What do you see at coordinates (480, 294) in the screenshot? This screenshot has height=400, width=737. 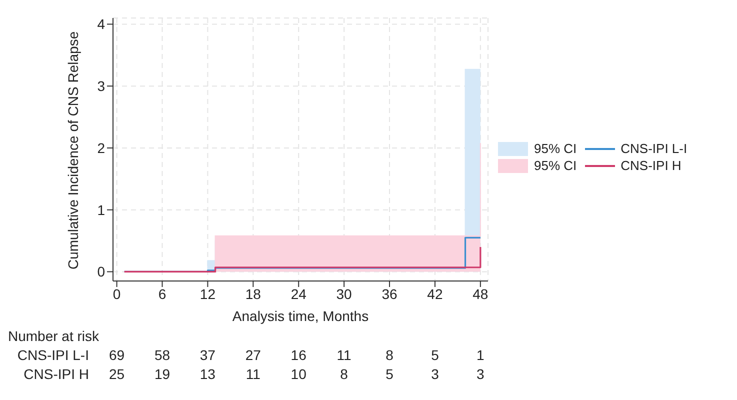 I see `x-tick-label: 48` at bounding box center [480, 294].